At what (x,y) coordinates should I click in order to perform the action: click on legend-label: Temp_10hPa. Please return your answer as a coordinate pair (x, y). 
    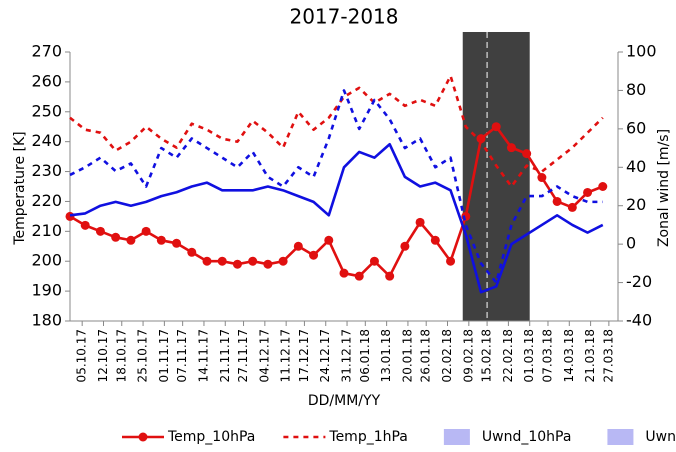
    Looking at the image, I should click on (211, 437).